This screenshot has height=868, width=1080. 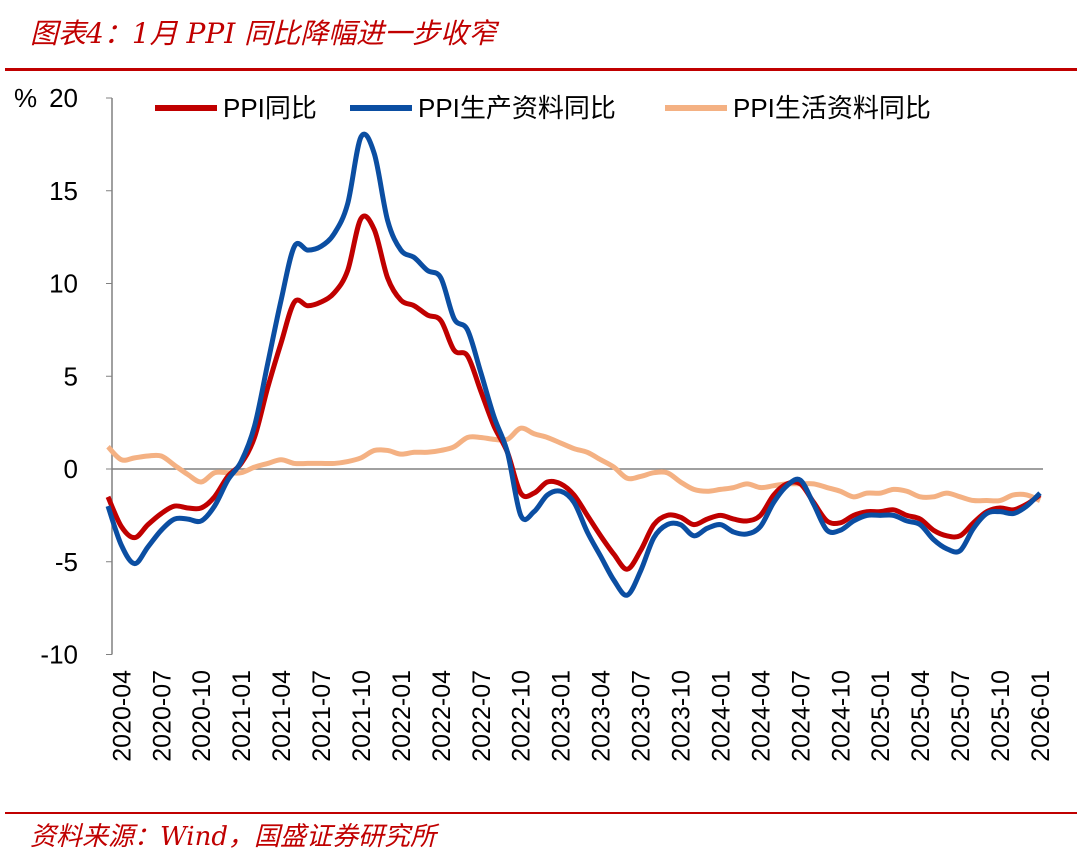 What do you see at coordinates (832, 108) in the screenshot?
I see `legend-label: PPI生活资料同比` at bounding box center [832, 108].